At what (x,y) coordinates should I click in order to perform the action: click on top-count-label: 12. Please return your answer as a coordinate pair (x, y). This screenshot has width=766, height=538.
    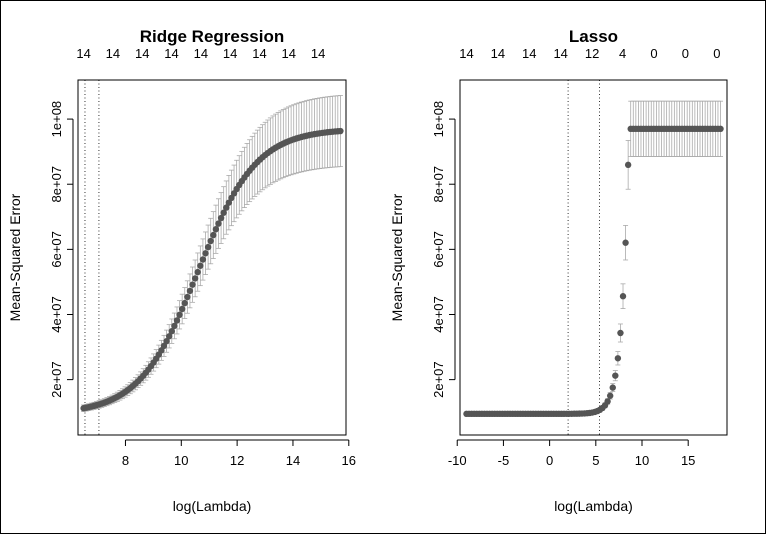
    Looking at the image, I should click on (592, 53).